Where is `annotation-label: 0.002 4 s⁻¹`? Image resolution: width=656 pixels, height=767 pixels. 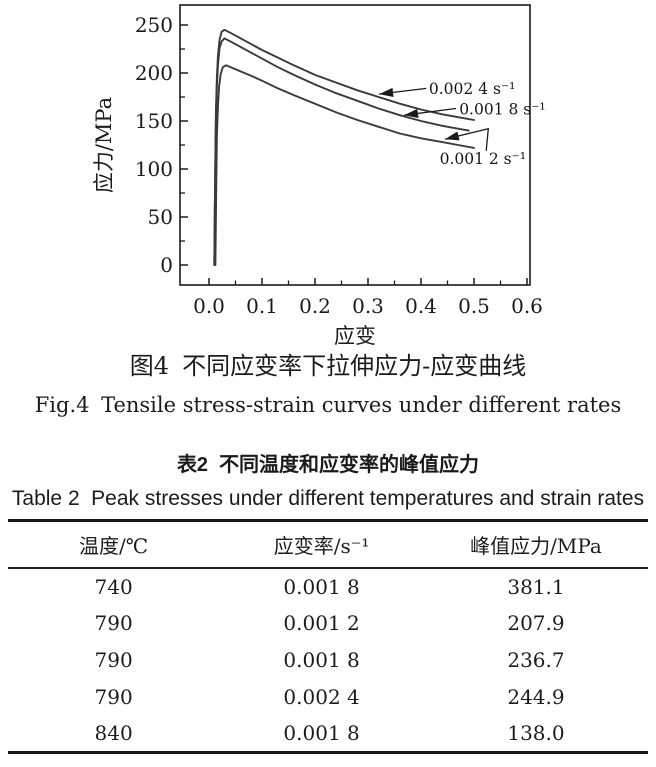 annotation-label: 0.002 4 s⁻¹ is located at coordinates (472, 89).